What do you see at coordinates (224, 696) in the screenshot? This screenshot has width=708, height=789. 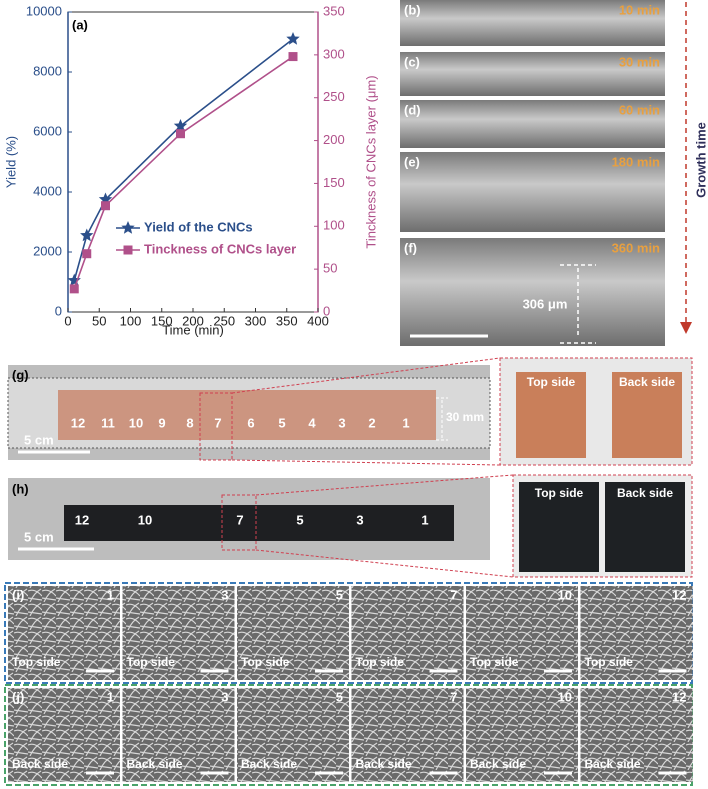 I see `sample-number: 3` at bounding box center [224, 696].